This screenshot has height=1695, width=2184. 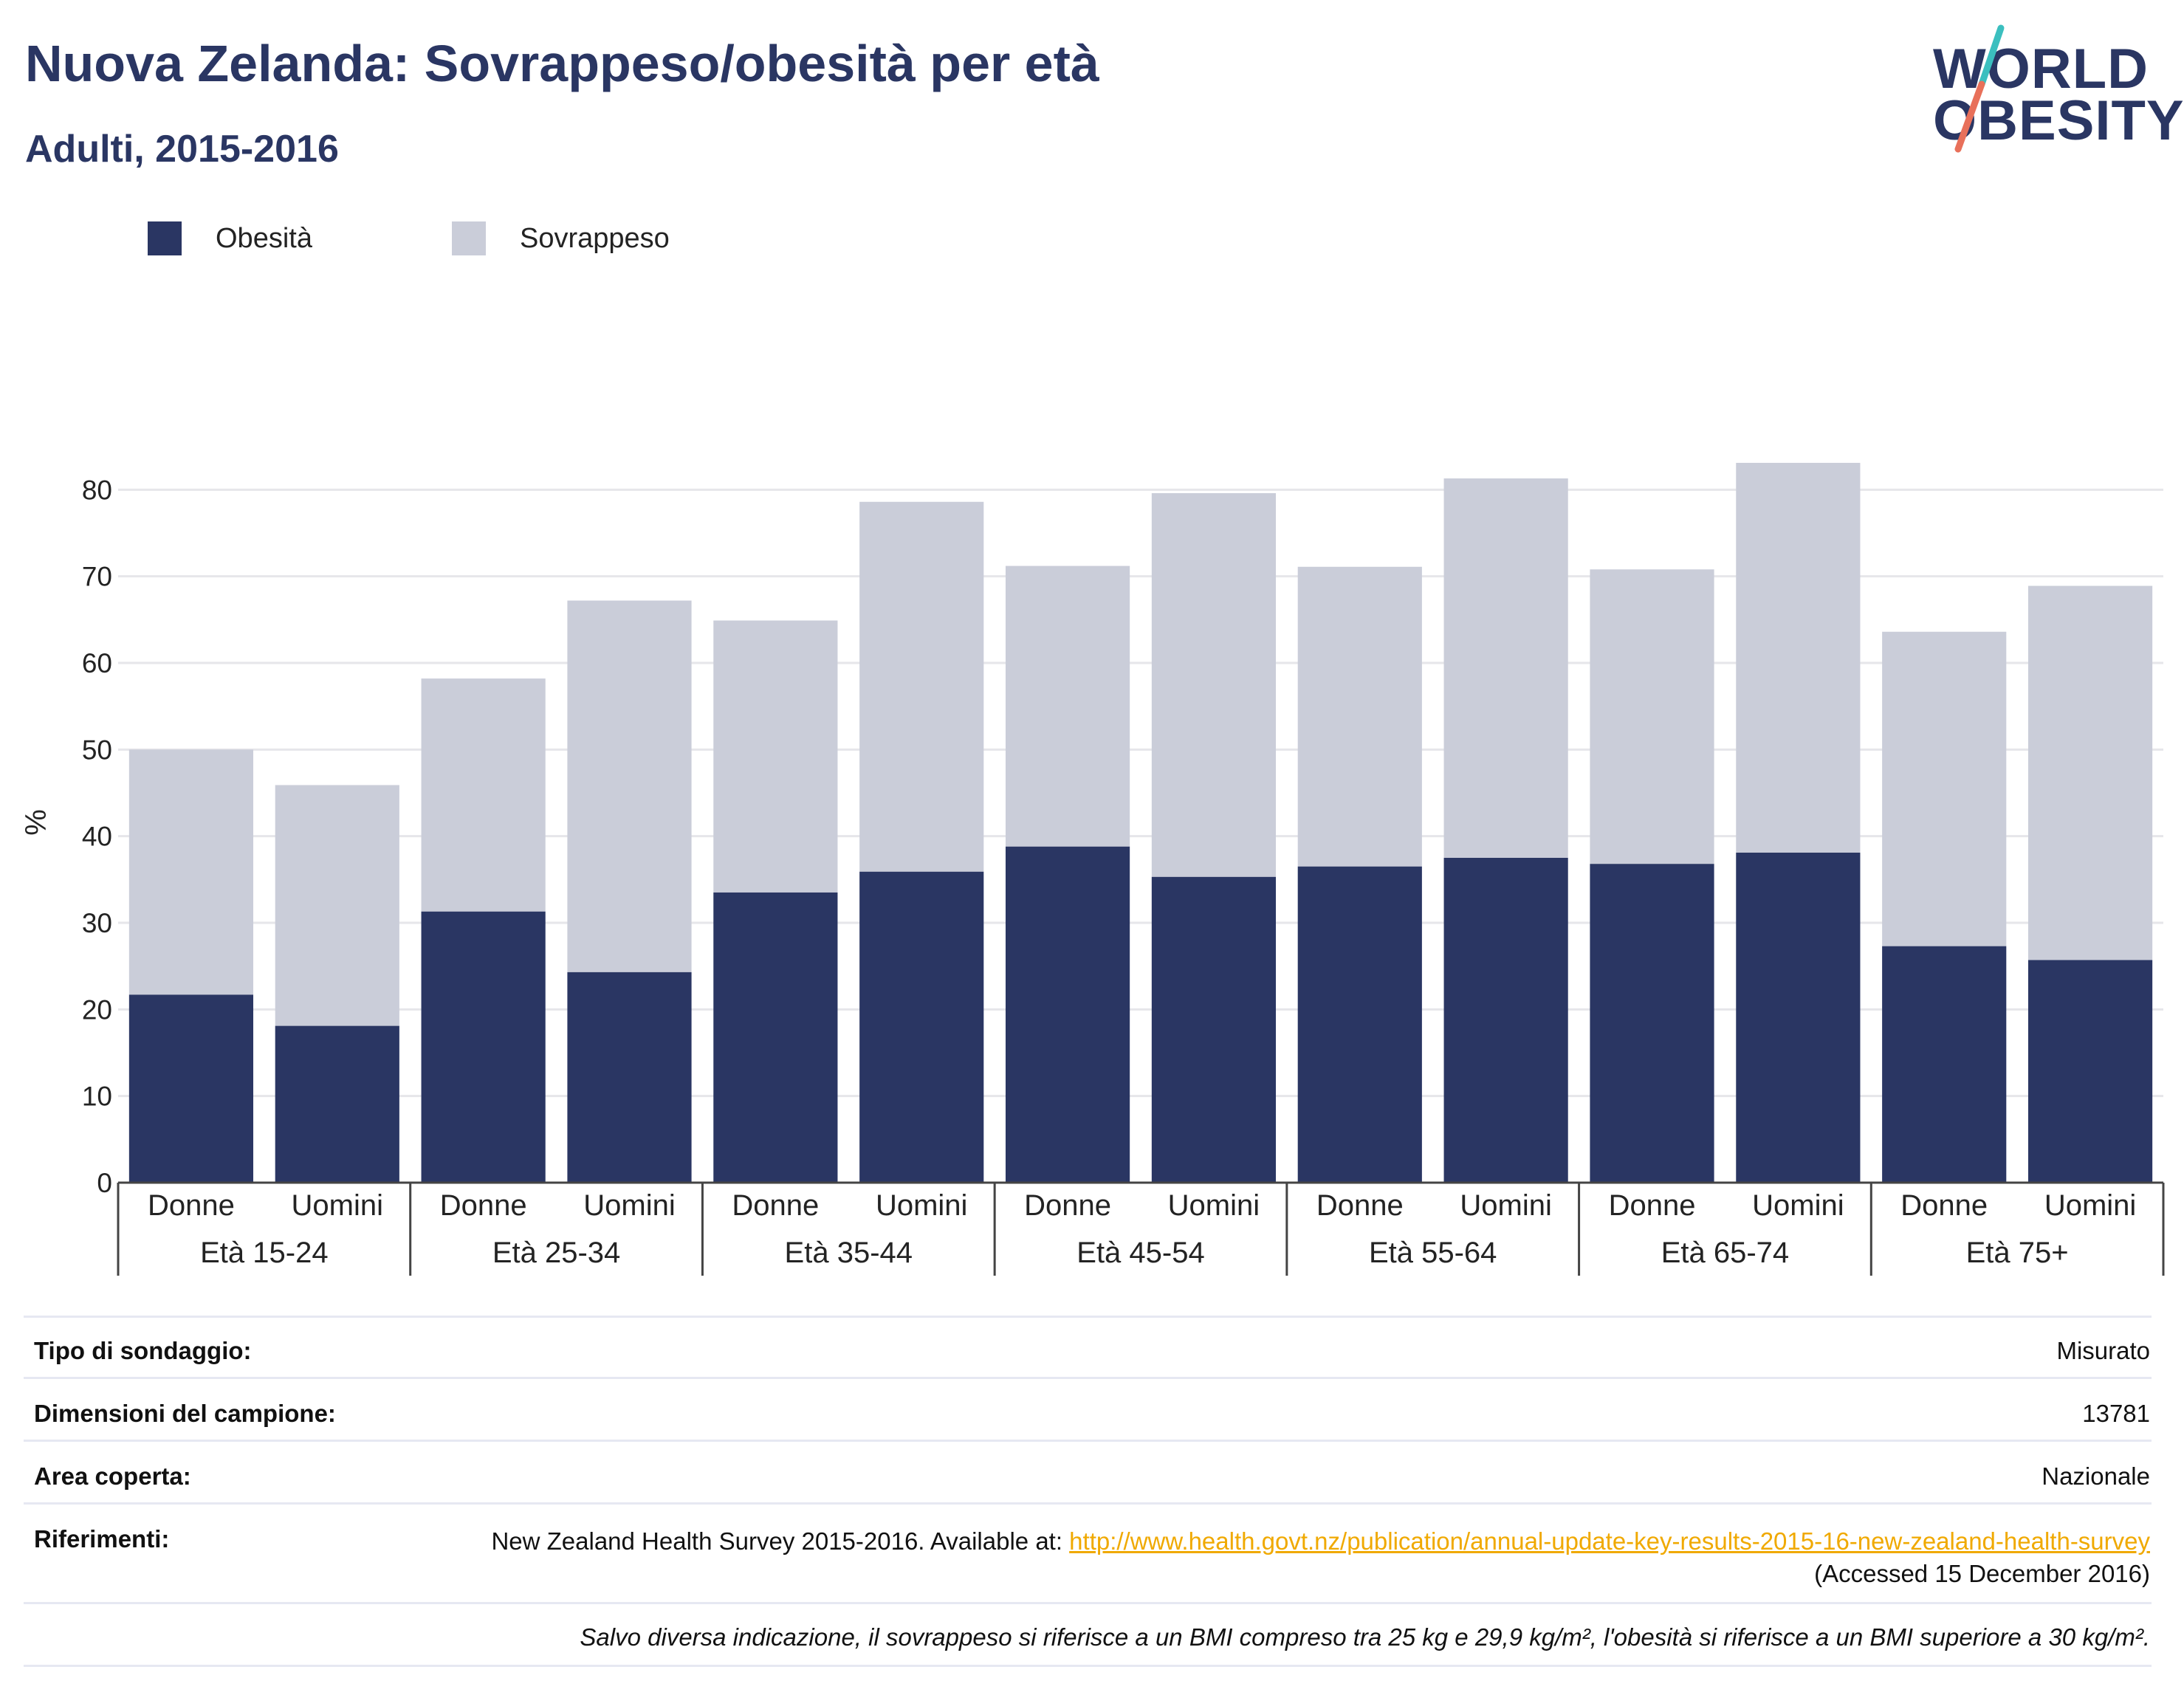 What do you see at coordinates (97, 750) in the screenshot?
I see `y-tick-label: 50` at bounding box center [97, 750].